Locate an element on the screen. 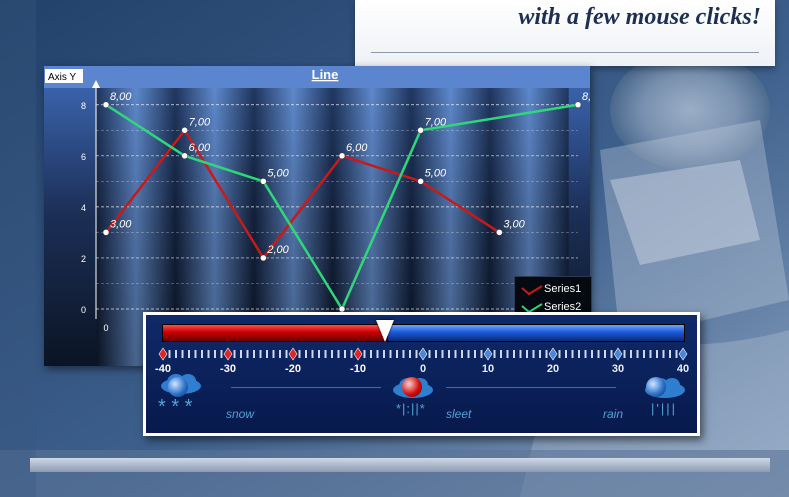  slider-tick-label: -40 is located at coordinates (163, 369).